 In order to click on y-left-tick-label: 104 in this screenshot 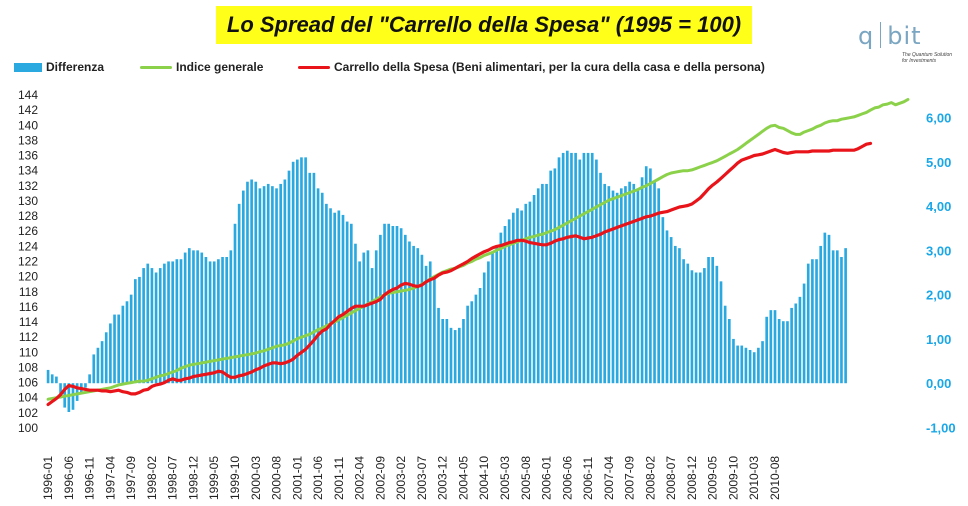, I will do `click(28, 398)`.